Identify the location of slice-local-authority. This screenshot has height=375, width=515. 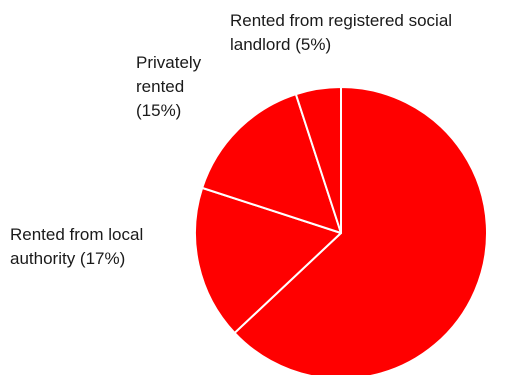
(268, 260).